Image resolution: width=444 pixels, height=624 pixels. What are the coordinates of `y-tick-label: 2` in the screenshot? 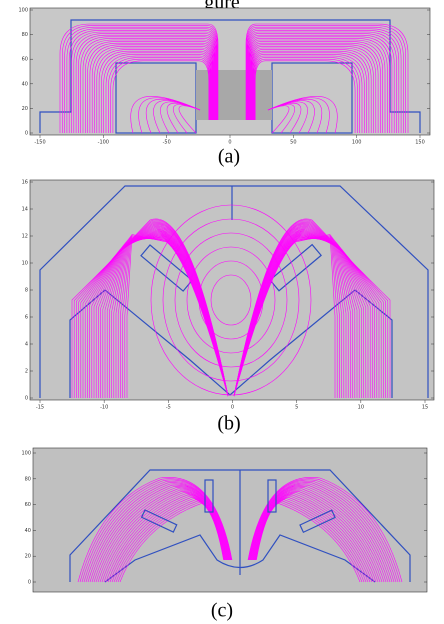 It's located at (26, 372).